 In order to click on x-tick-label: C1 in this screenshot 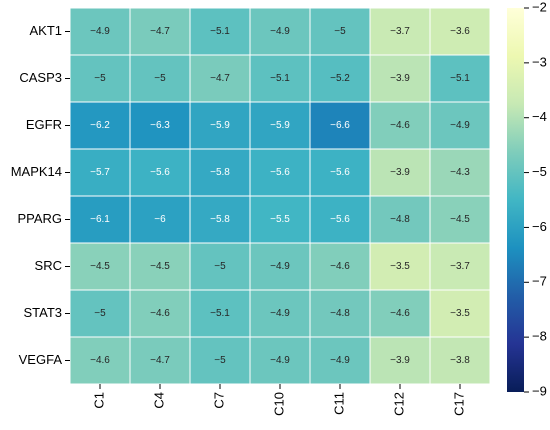, I will do `click(98, 400)`.